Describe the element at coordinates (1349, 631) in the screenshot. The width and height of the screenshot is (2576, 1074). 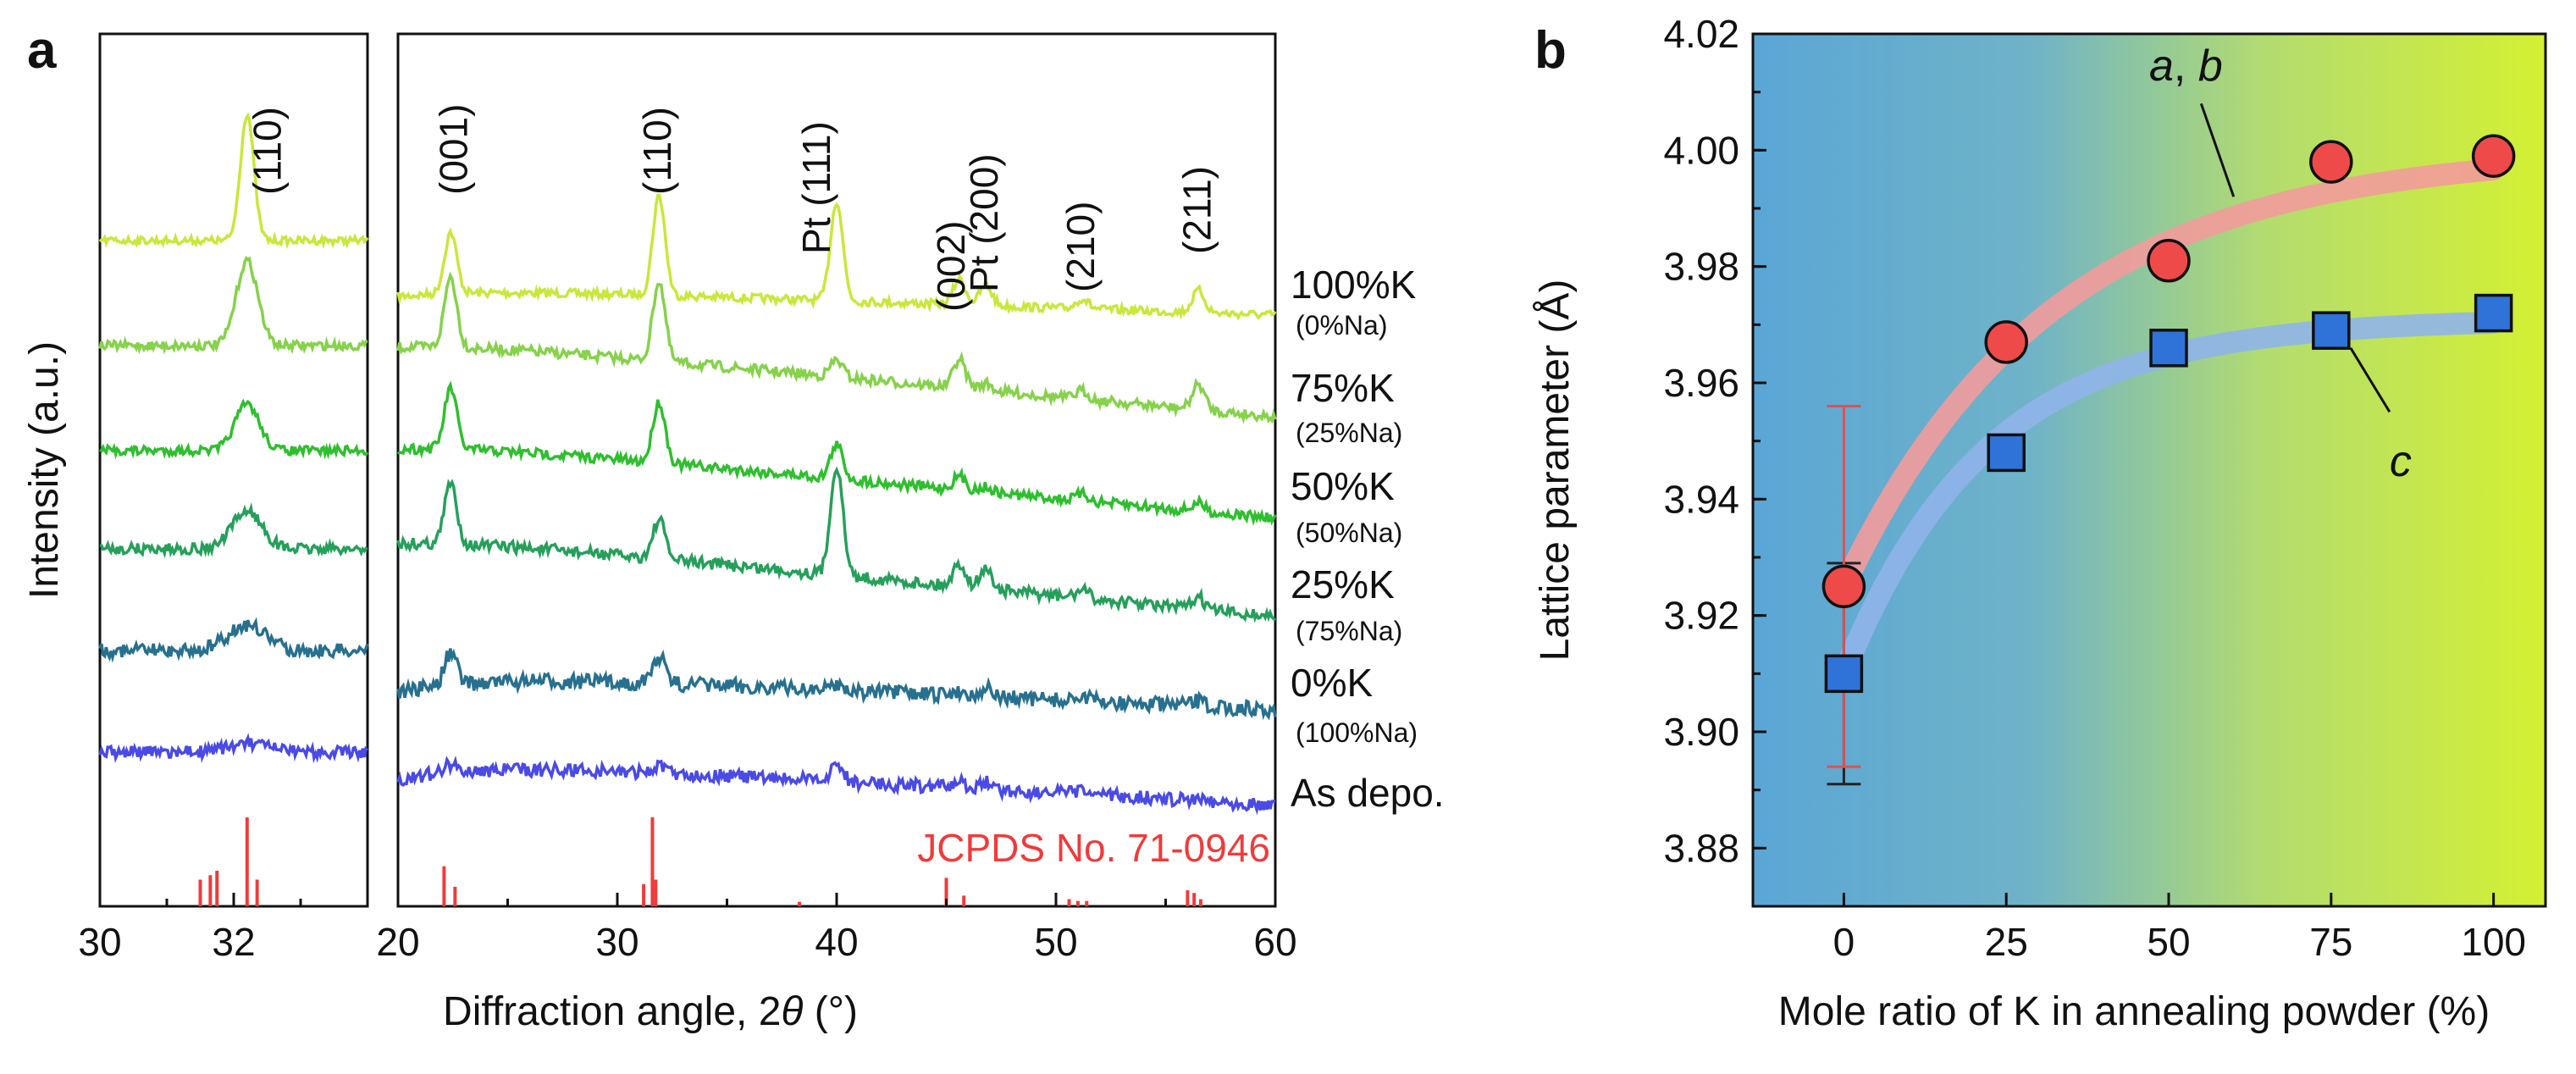
I see `sample-sublabel: (75%Na)` at that location.